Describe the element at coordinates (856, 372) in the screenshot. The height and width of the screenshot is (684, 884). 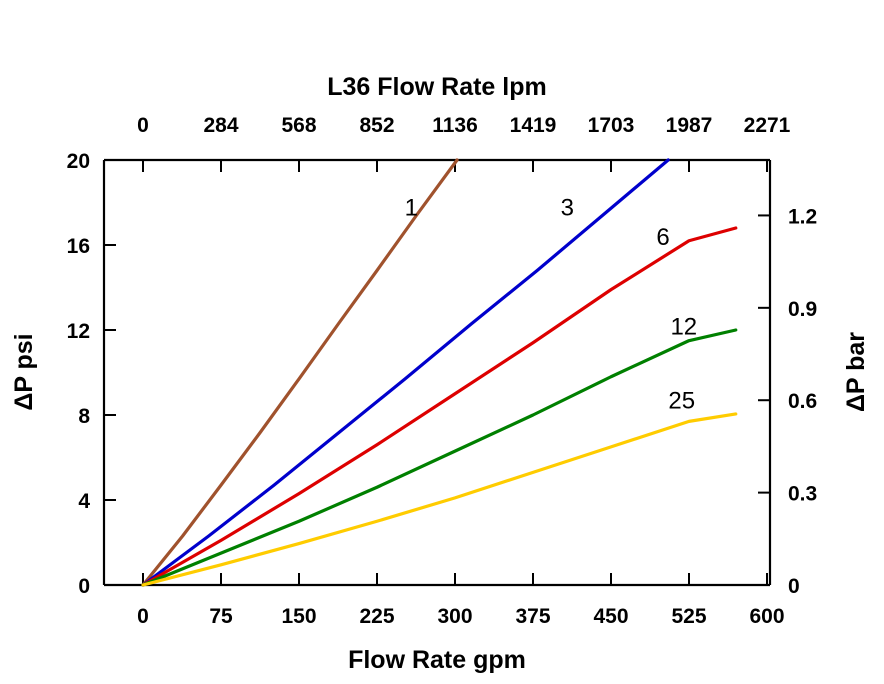
I see `right-axis-title: ΔP bar` at that location.